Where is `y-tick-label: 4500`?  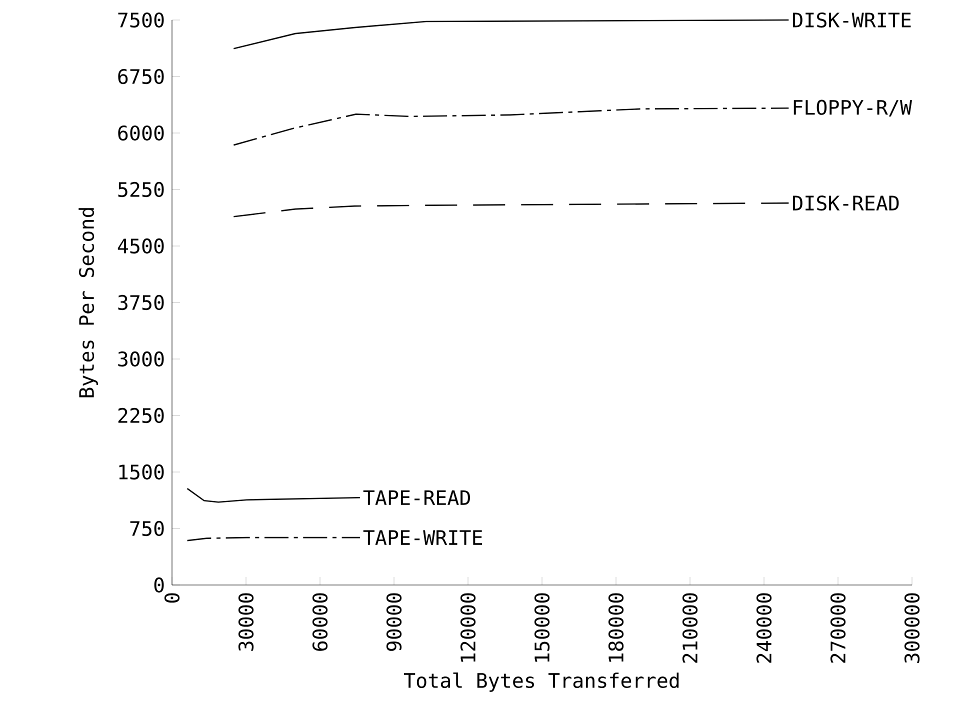 y-tick-label: 4500 is located at coordinates (141, 246).